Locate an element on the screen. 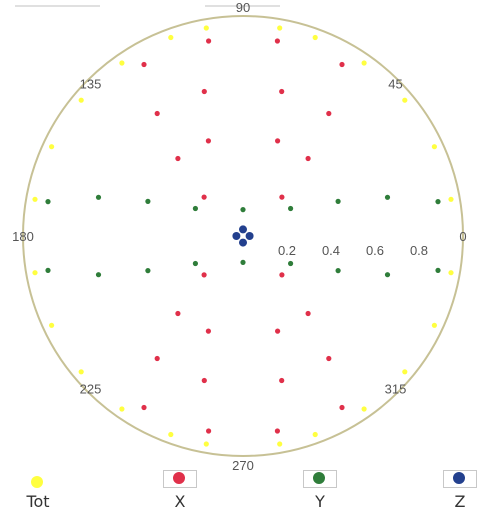 The width and height of the screenshot is (480, 515). series-z is located at coordinates (243, 236).